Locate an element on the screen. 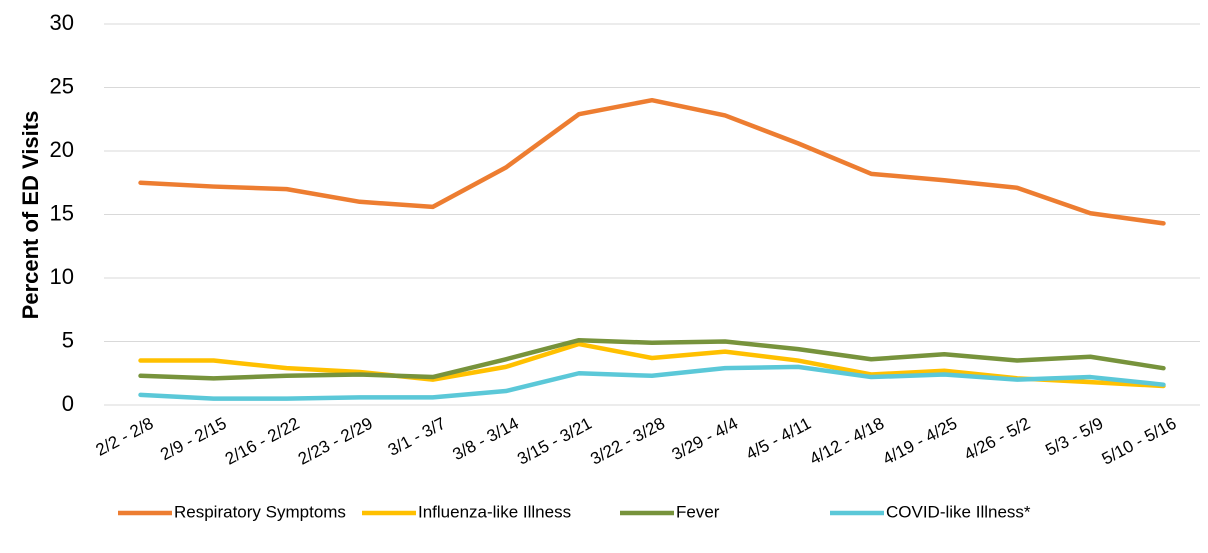 This screenshot has width=1208, height=553. x-tick-label: 4/12 - 4/18 is located at coordinates (846, 441).